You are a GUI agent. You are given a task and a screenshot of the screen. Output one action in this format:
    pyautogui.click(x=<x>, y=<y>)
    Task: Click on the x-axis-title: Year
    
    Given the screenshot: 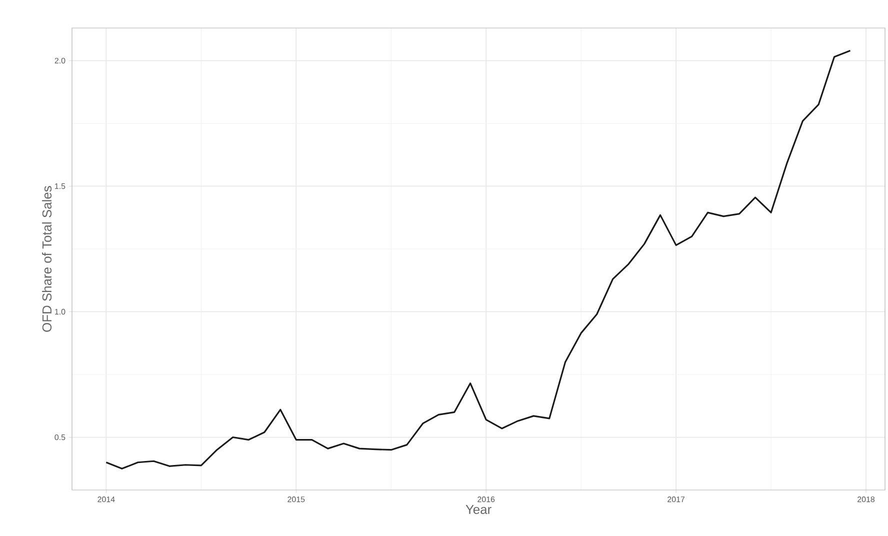 What is the action you would take?
    pyautogui.click(x=479, y=509)
    